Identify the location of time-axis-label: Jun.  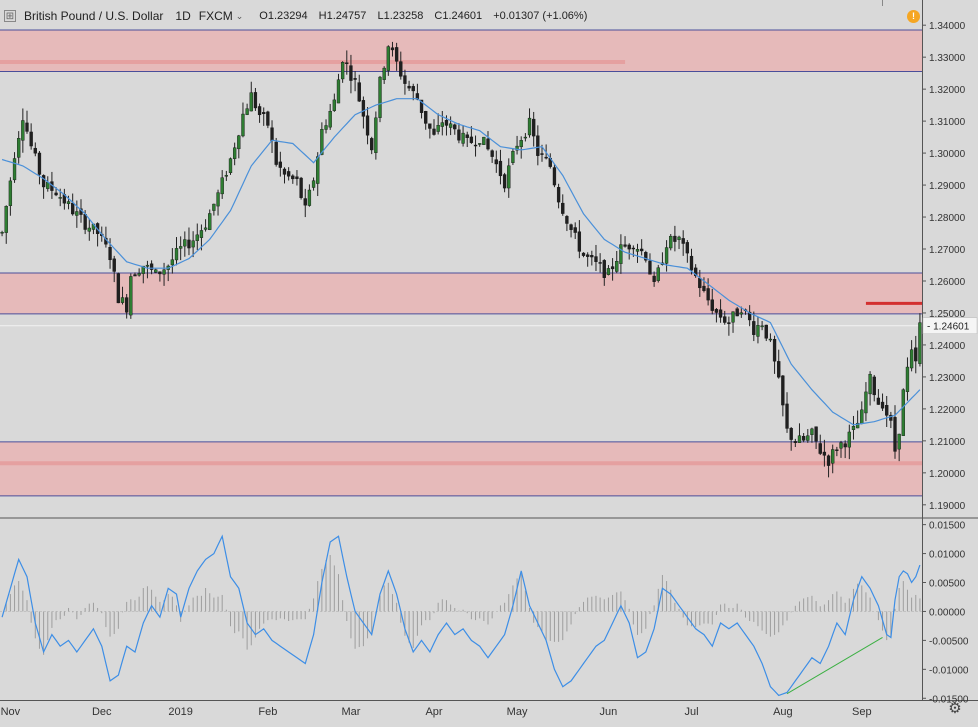
(609, 712).